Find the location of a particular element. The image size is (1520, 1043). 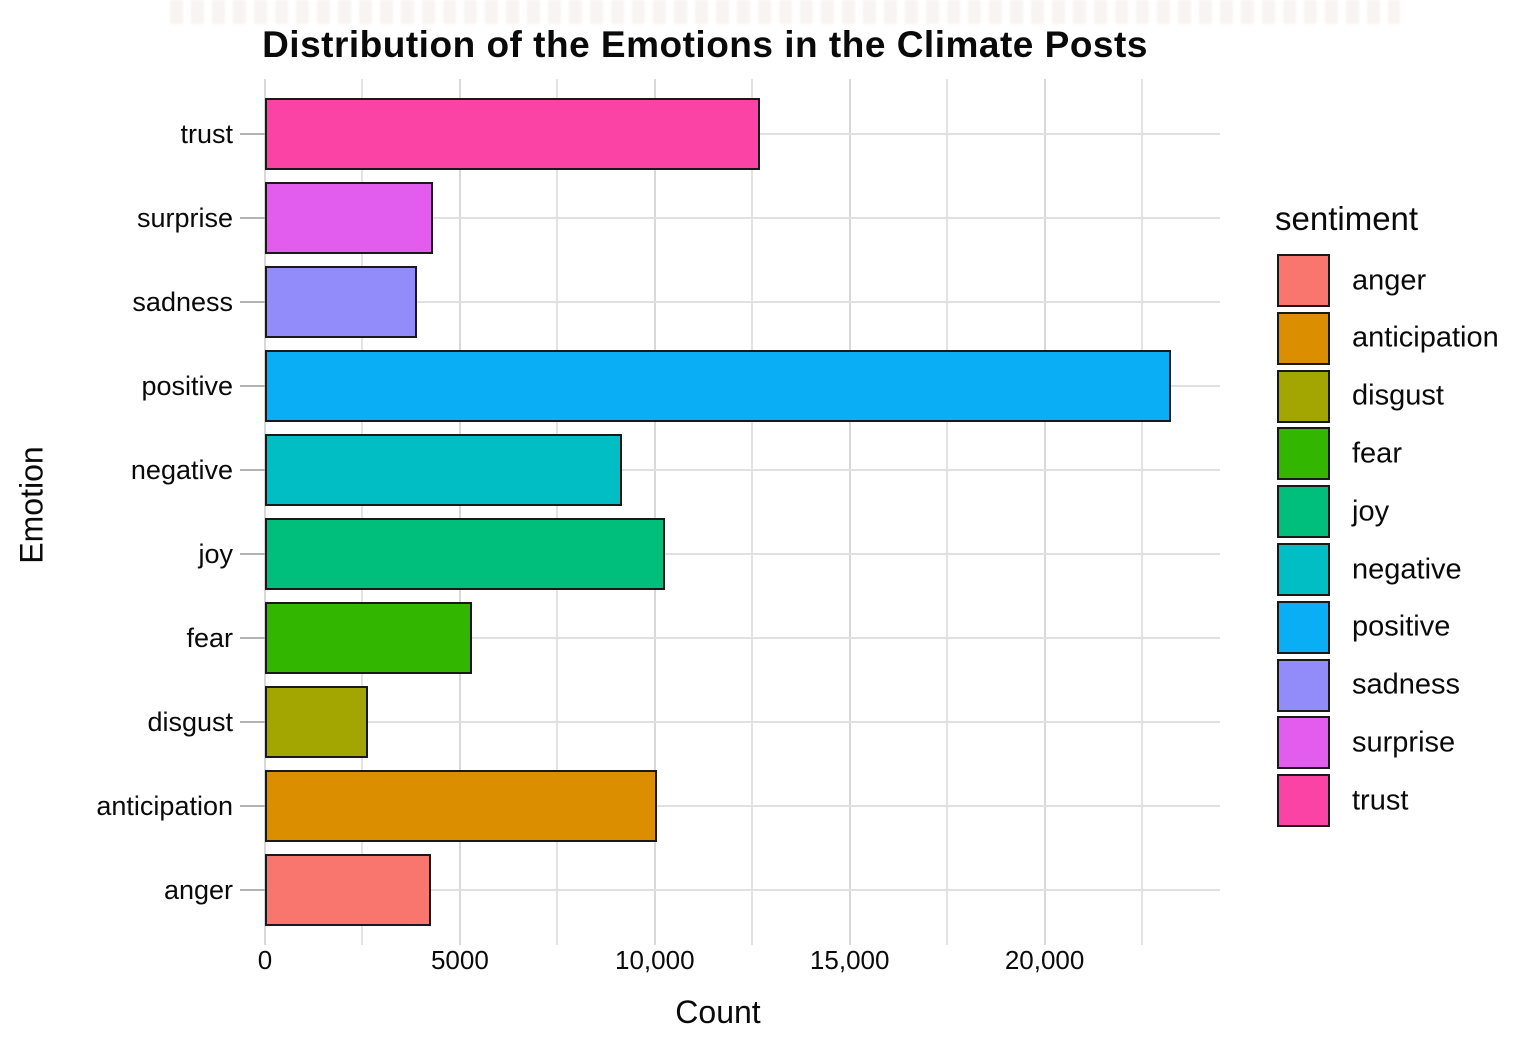

y-axis-label-fear: fear is located at coordinates (209, 638).